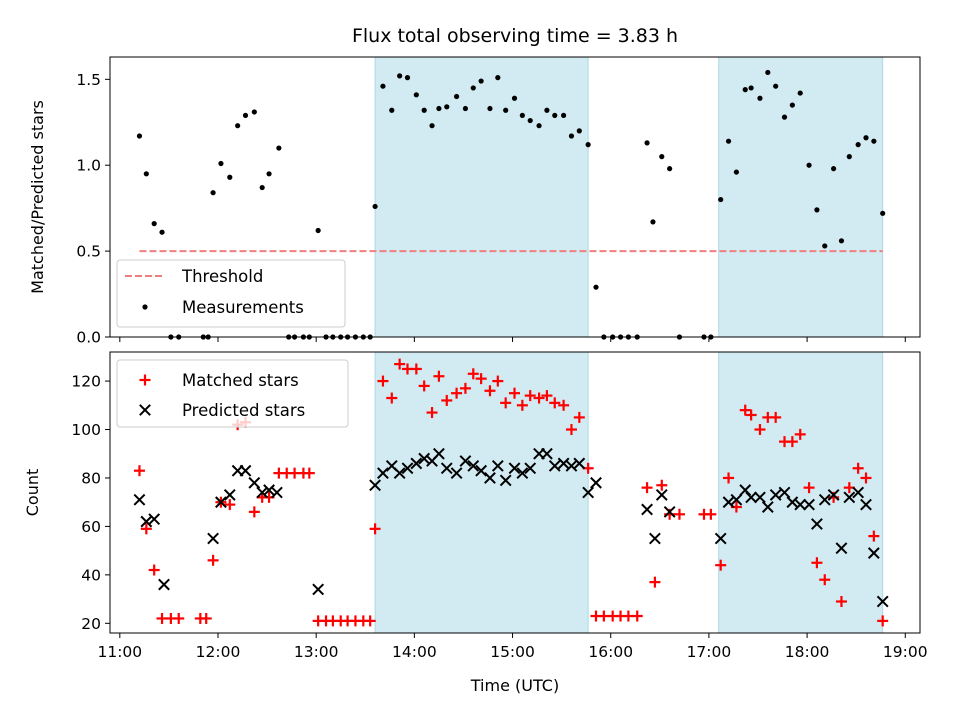 Image resolution: width=960 pixels, height=725 pixels. I want to click on legend-matched-label: Matched stars, so click(240, 380).